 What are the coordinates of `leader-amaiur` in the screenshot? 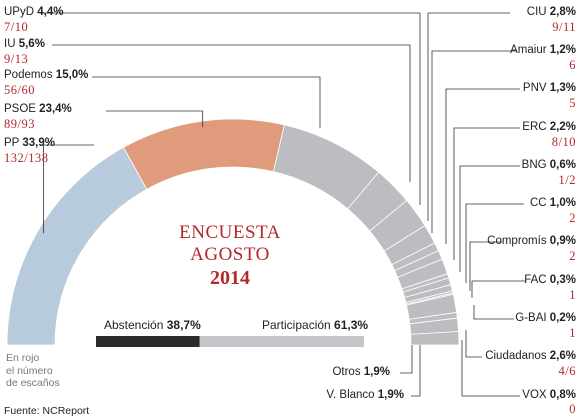 It's located at (473, 141).